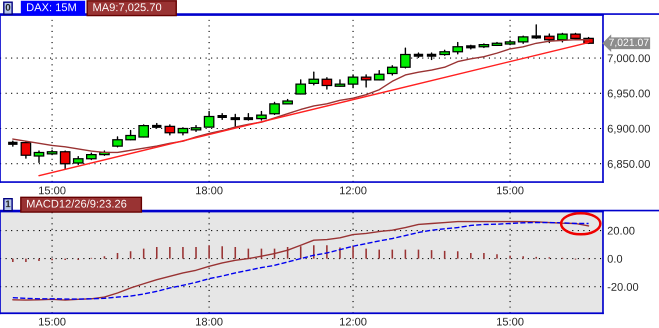  Describe the element at coordinates (629, 129) in the screenshot. I see `y-tick-label: 6,900.00` at that location.